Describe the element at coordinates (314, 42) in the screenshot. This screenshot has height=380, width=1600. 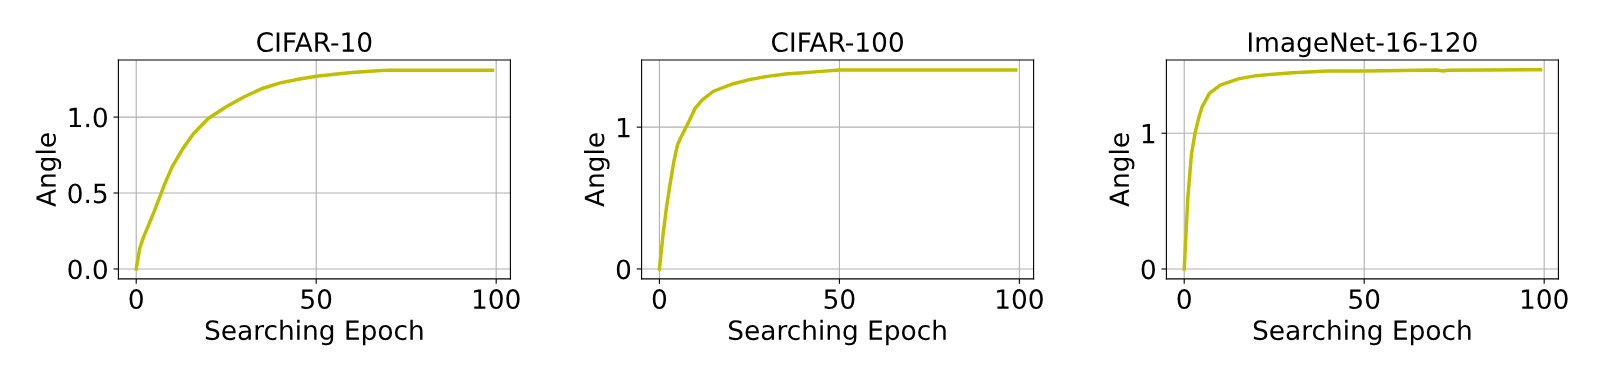
I see `chart-title: CIFAR-10` at that location.